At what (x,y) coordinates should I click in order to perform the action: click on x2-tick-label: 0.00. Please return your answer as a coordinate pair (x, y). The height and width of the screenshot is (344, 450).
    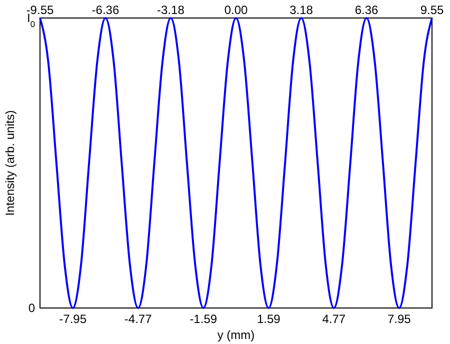
    Looking at the image, I should click on (236, 10).